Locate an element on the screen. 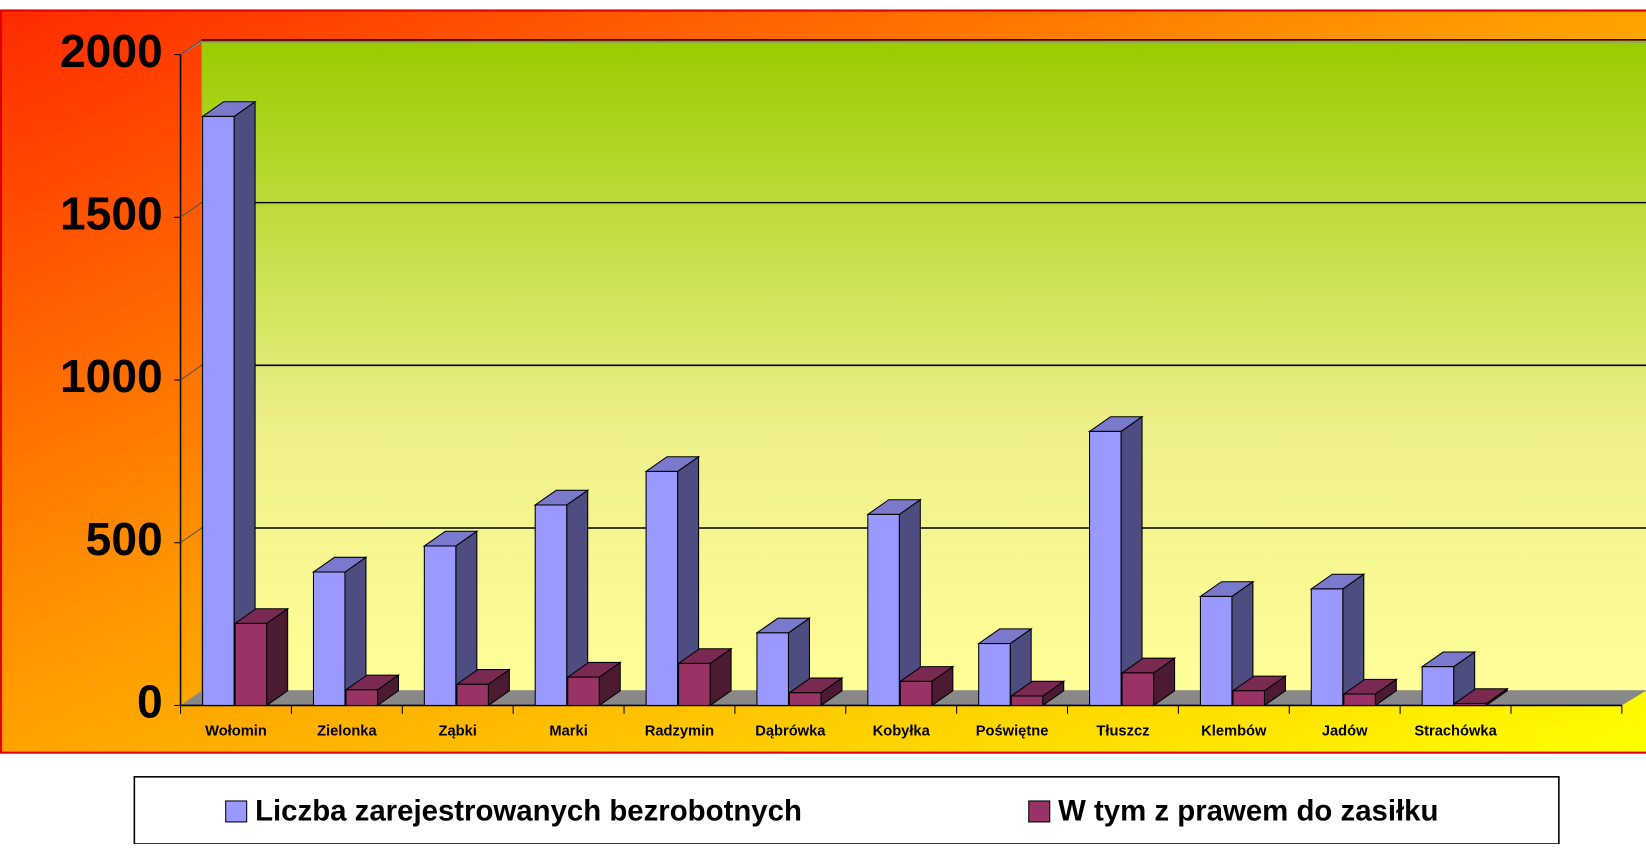 The height and width of the screenshot is (849, 1646). x-tick-label: Jadów is located at coordinates (1345, 732).